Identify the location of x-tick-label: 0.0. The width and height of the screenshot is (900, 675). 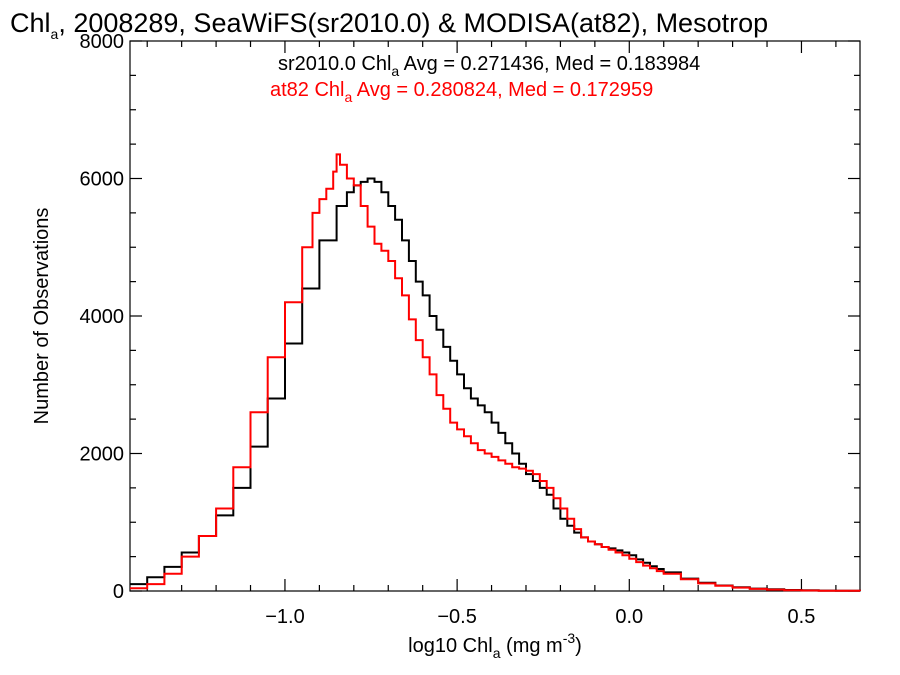
(629, 617).